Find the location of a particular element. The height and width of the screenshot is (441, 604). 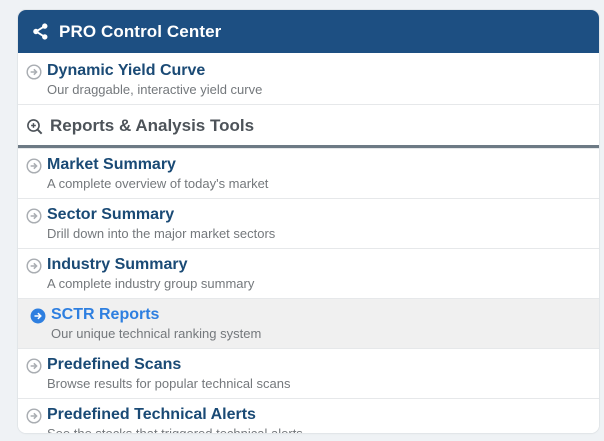

item-title: SCTR Reports is located at coordinates (105, 314).